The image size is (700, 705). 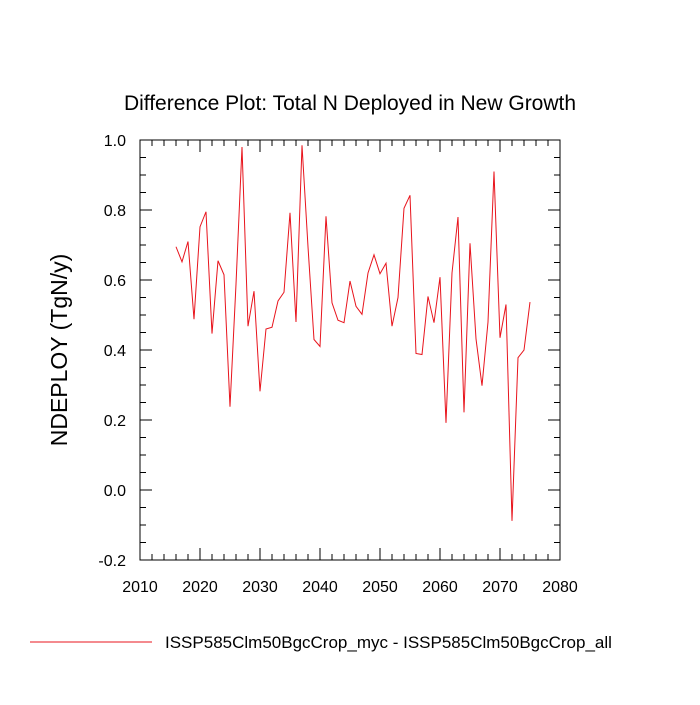 I want to click on x-tick-label: 2060, so click(x=440, y=587).